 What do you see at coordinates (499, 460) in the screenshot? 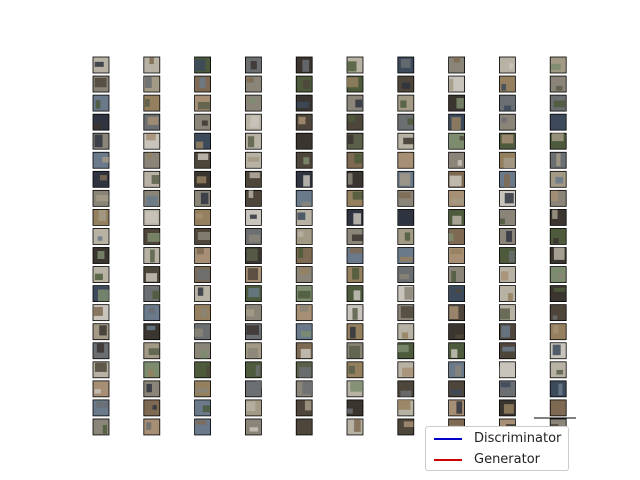
I see `legend-entry-generator: Generator` at bounding box center [499, 460].